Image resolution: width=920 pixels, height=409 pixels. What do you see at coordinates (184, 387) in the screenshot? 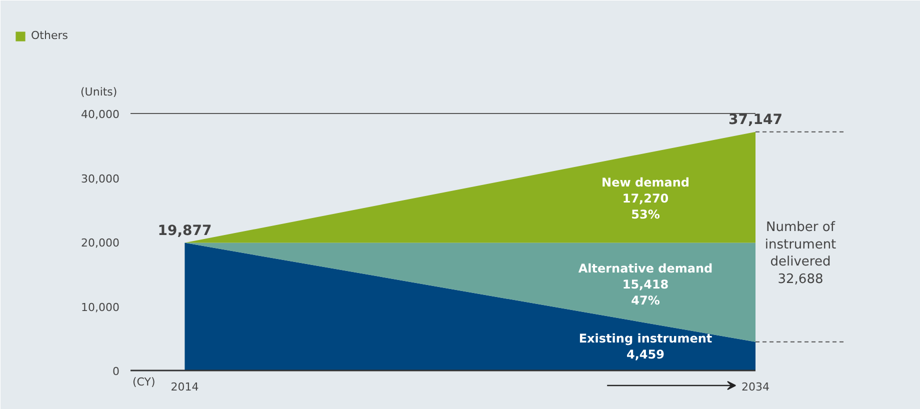
I see `x-tick-label: 2014` at bounding box center [184, 387].